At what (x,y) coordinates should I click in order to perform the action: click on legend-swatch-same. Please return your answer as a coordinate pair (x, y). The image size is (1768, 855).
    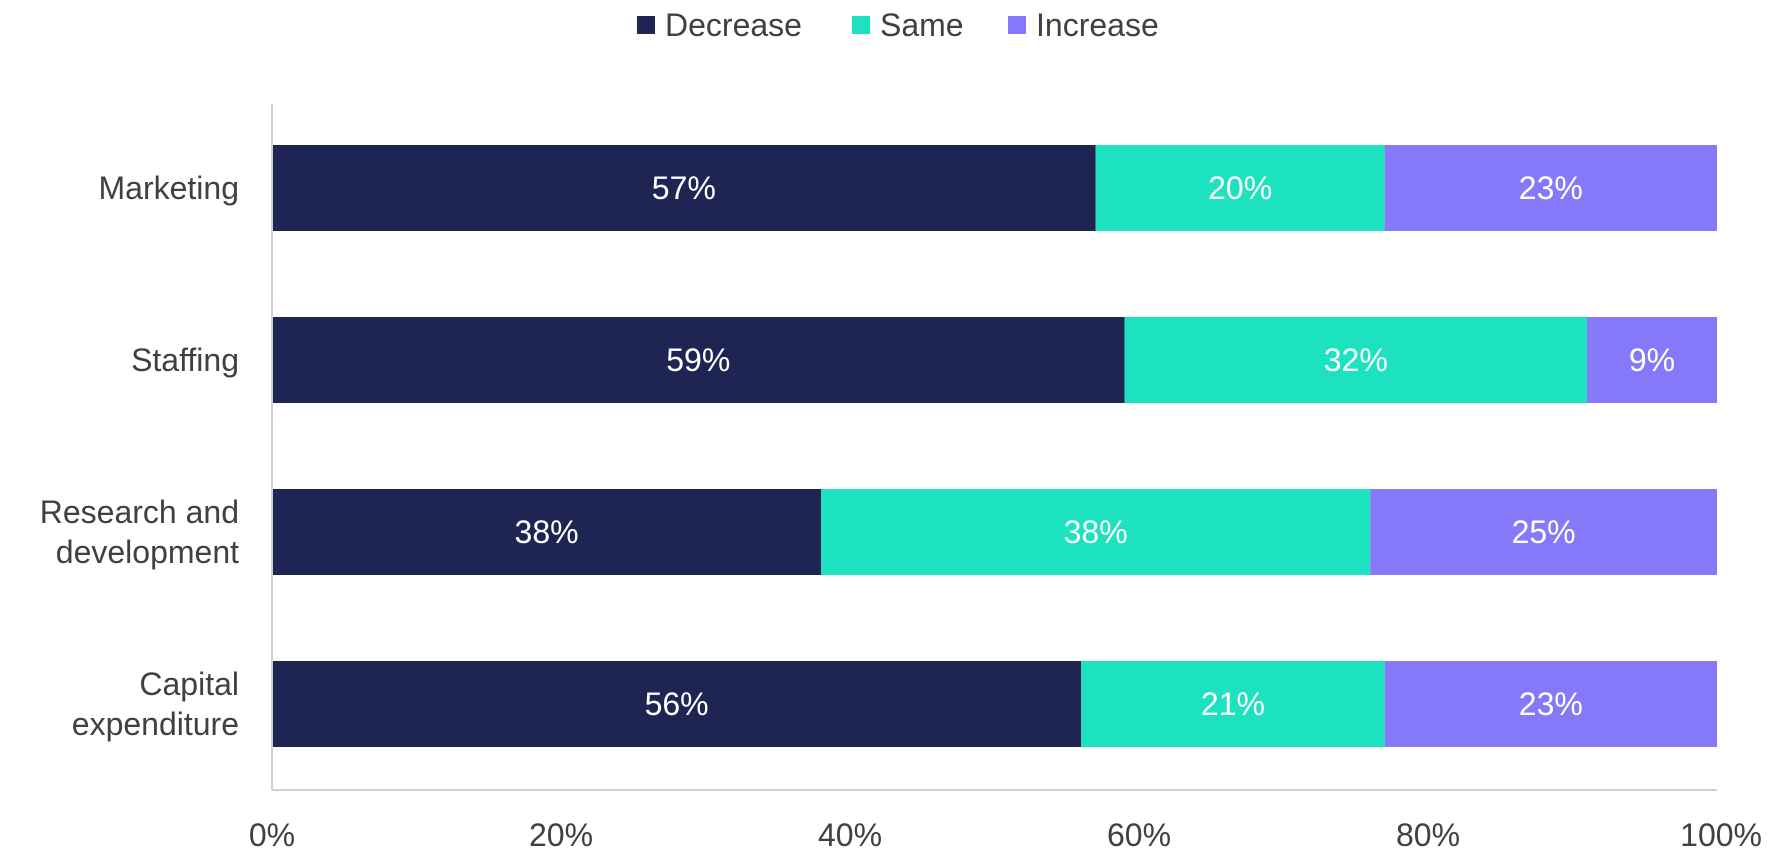
    Looking at the image, I should click on (861, 25).